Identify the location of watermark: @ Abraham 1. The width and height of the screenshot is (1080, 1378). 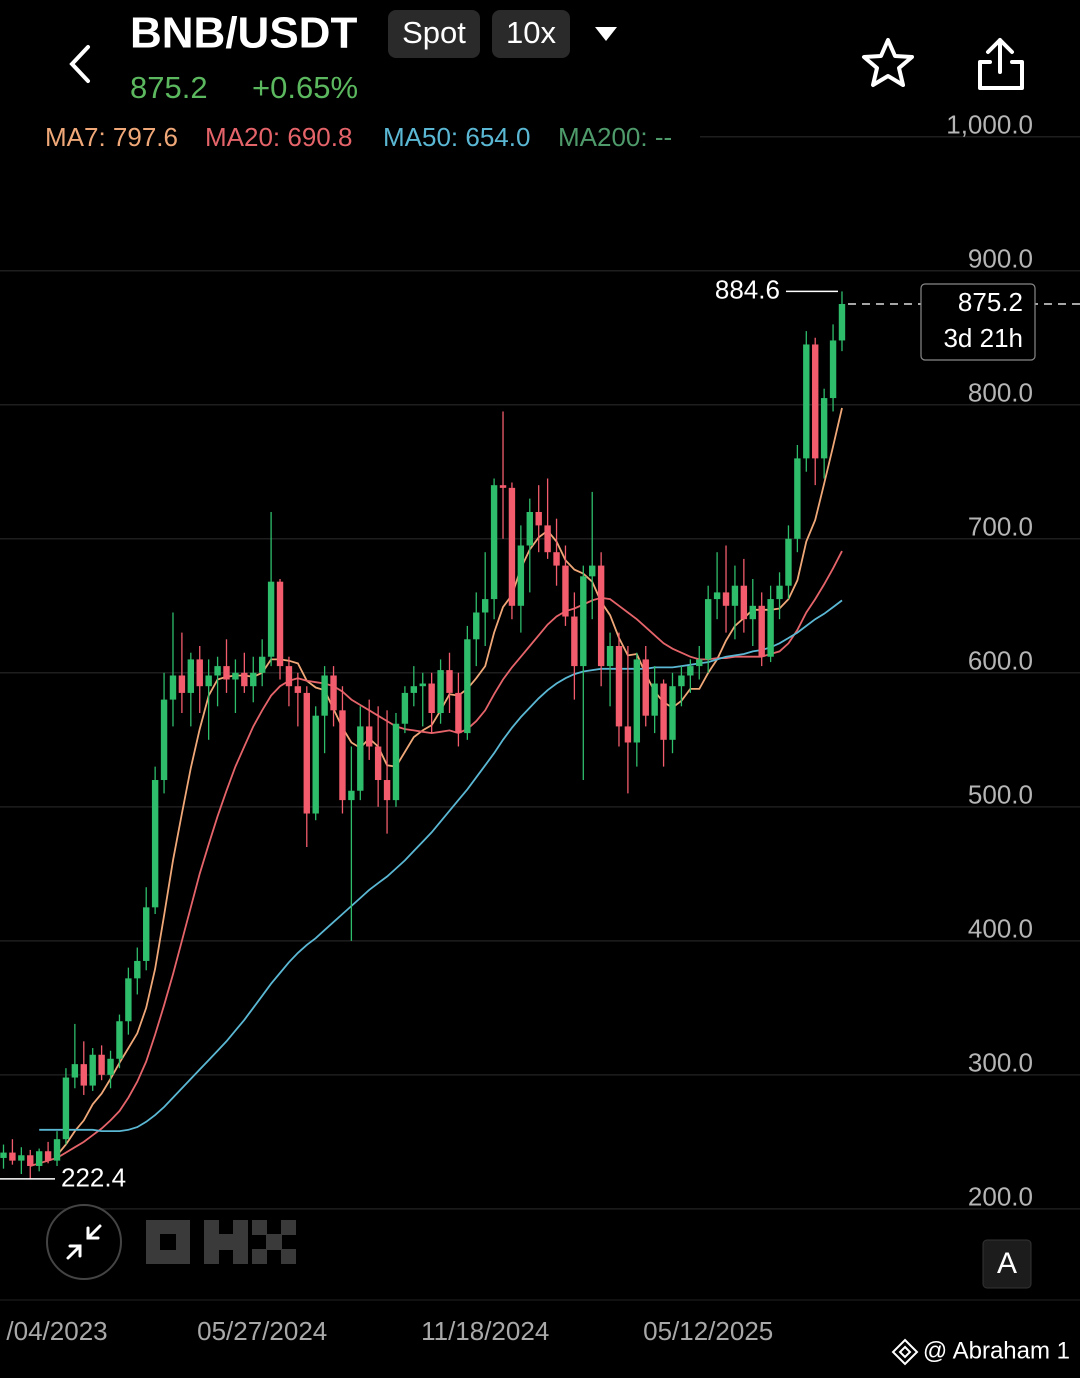
(996, 1350).